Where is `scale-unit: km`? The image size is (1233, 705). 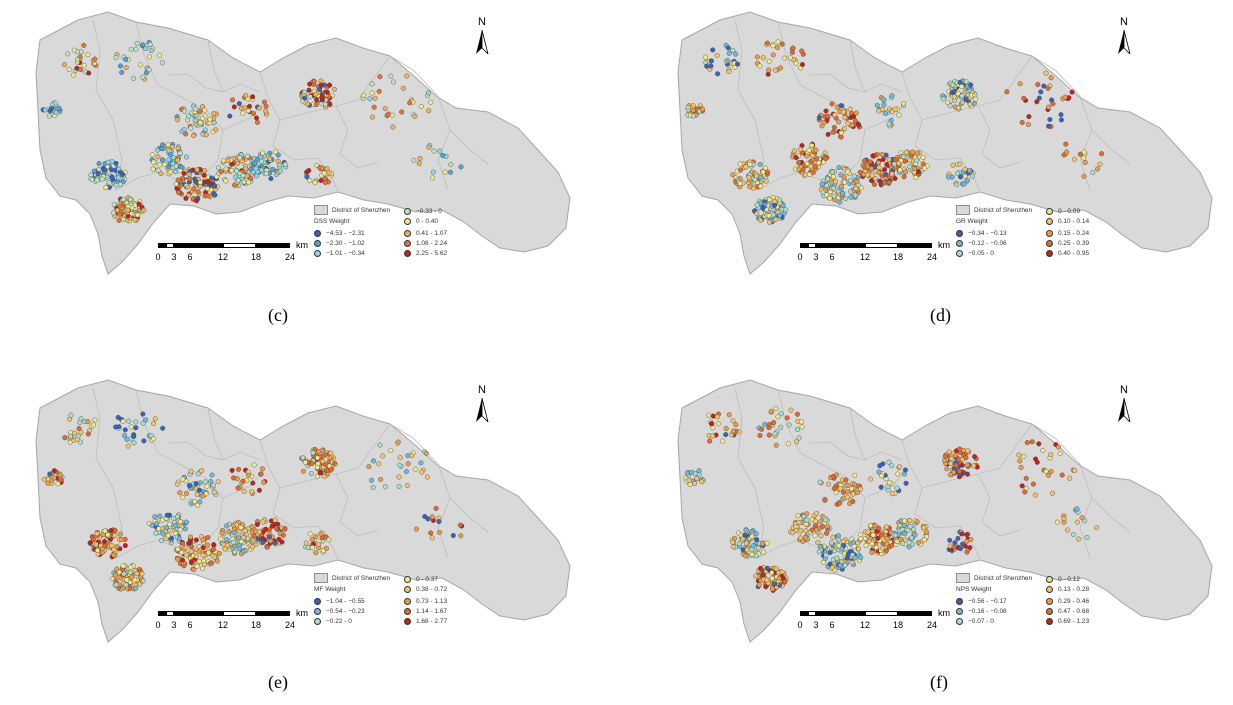
scale-unit: km is located at coordinates (302, 613).